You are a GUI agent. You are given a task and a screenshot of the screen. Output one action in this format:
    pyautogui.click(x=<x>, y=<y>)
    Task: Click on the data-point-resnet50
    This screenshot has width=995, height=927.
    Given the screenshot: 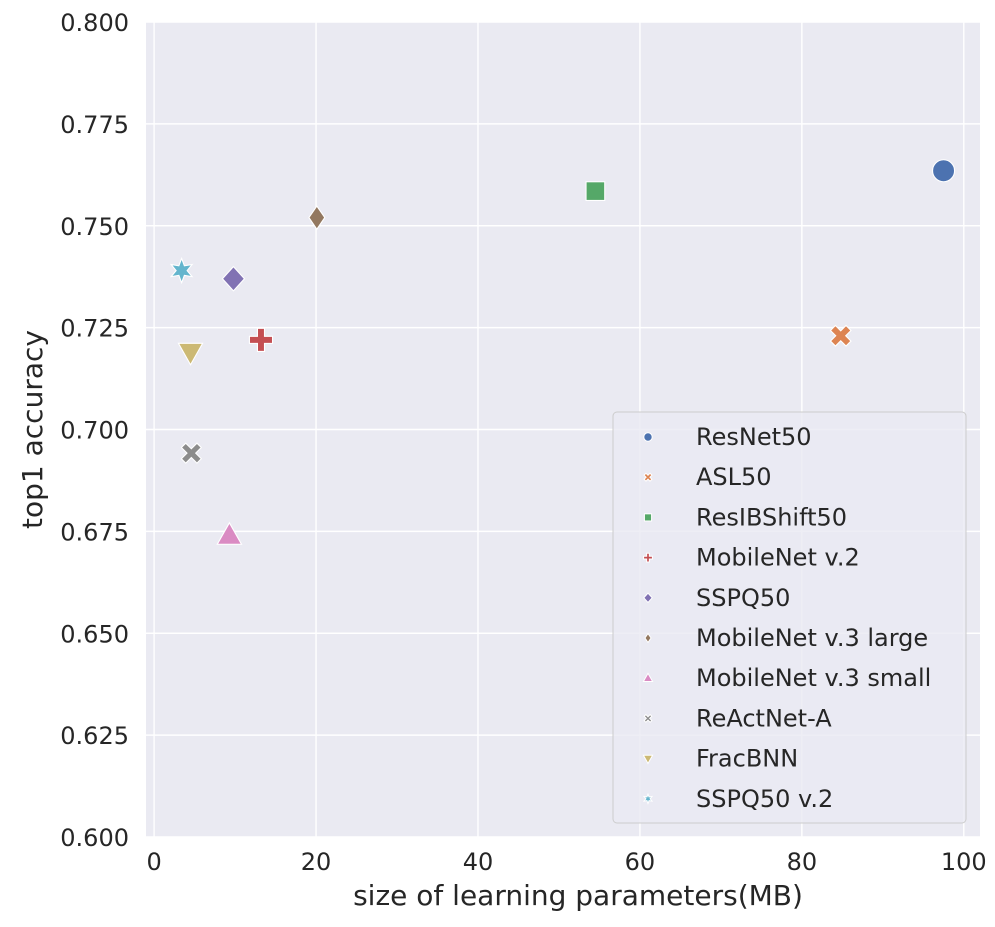 What is the action you would take?
    pyautogui.click(x=944, y=171)
    